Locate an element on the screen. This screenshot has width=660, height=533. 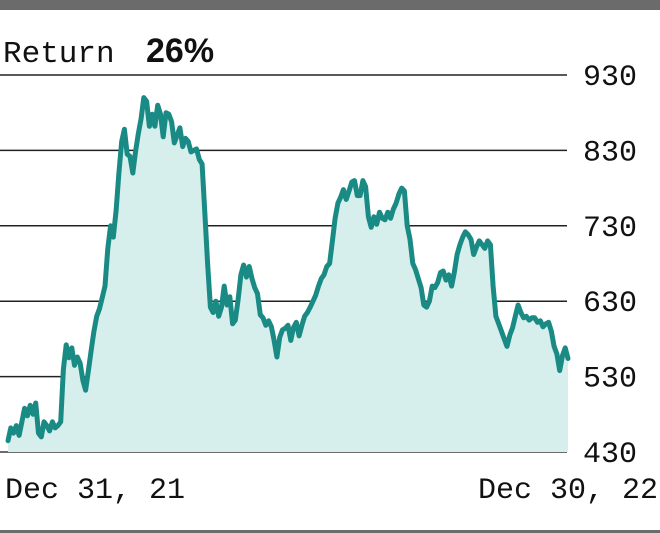
bottom-frame-bar is located at coordinates (330, 531).